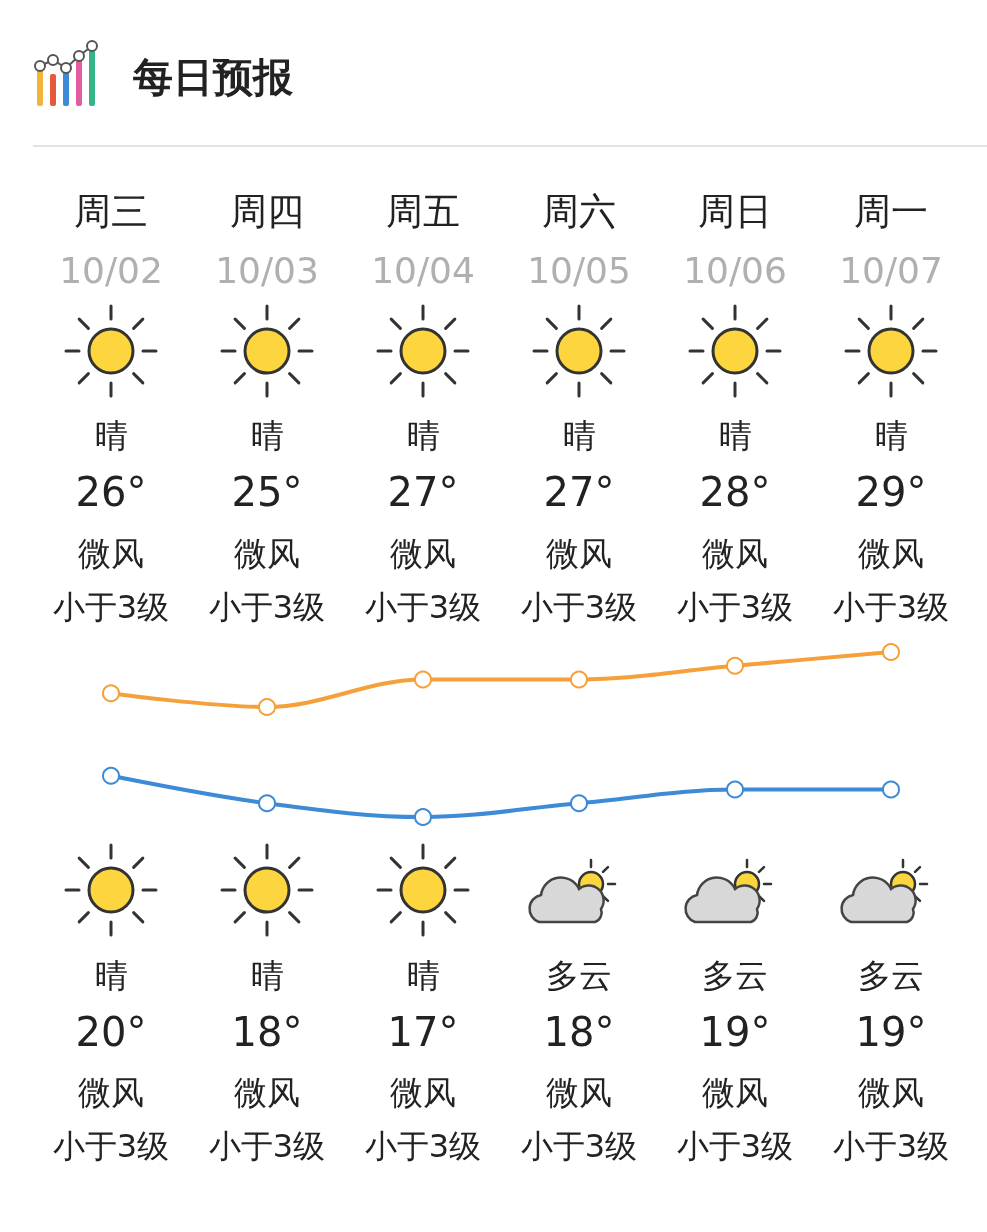 The width and height of the screenshot is (987, 1232). I want to click on data-label: 25°, so click(267, 492).